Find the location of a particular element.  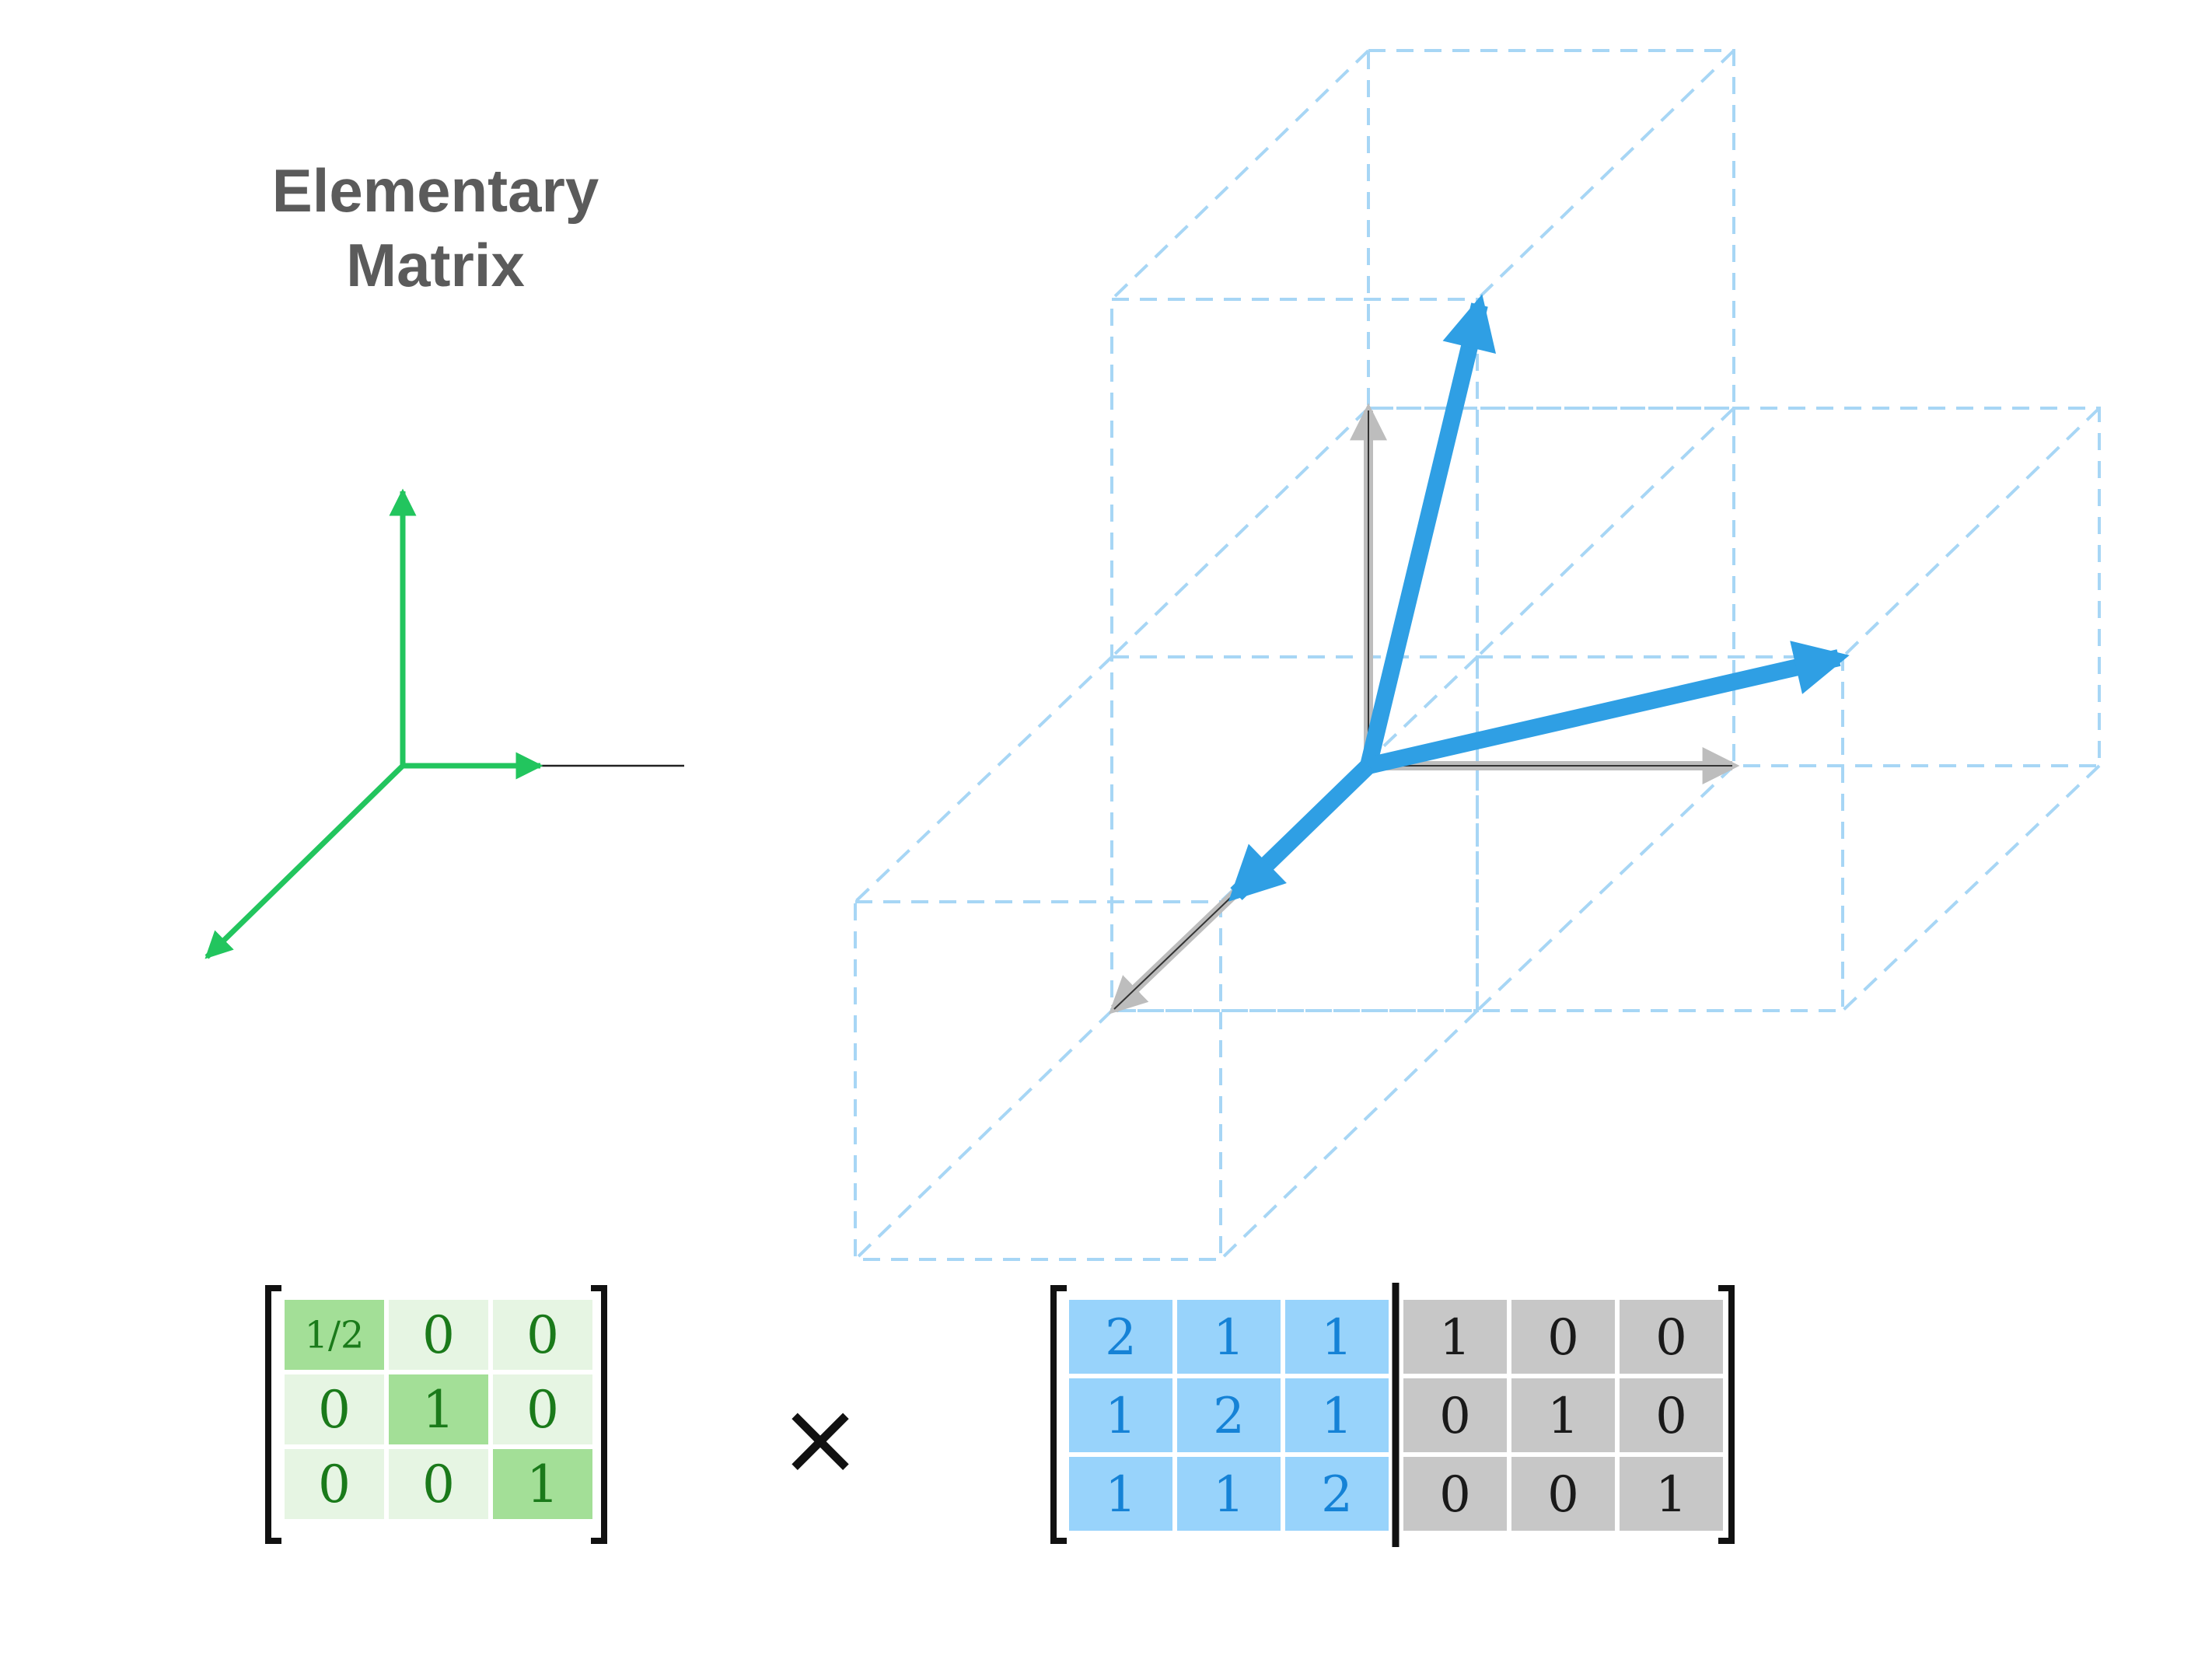

elementary-right-bracket is located at coordinates (599, 1414).